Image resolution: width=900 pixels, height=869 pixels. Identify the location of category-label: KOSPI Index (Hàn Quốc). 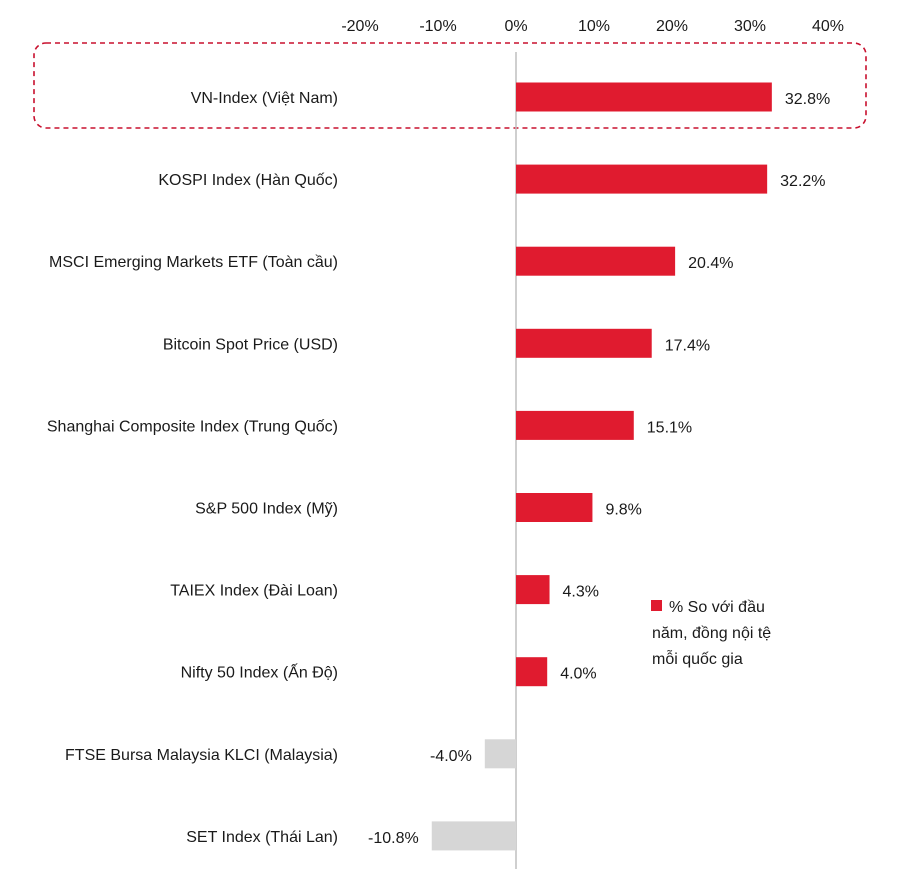
(248, 180).